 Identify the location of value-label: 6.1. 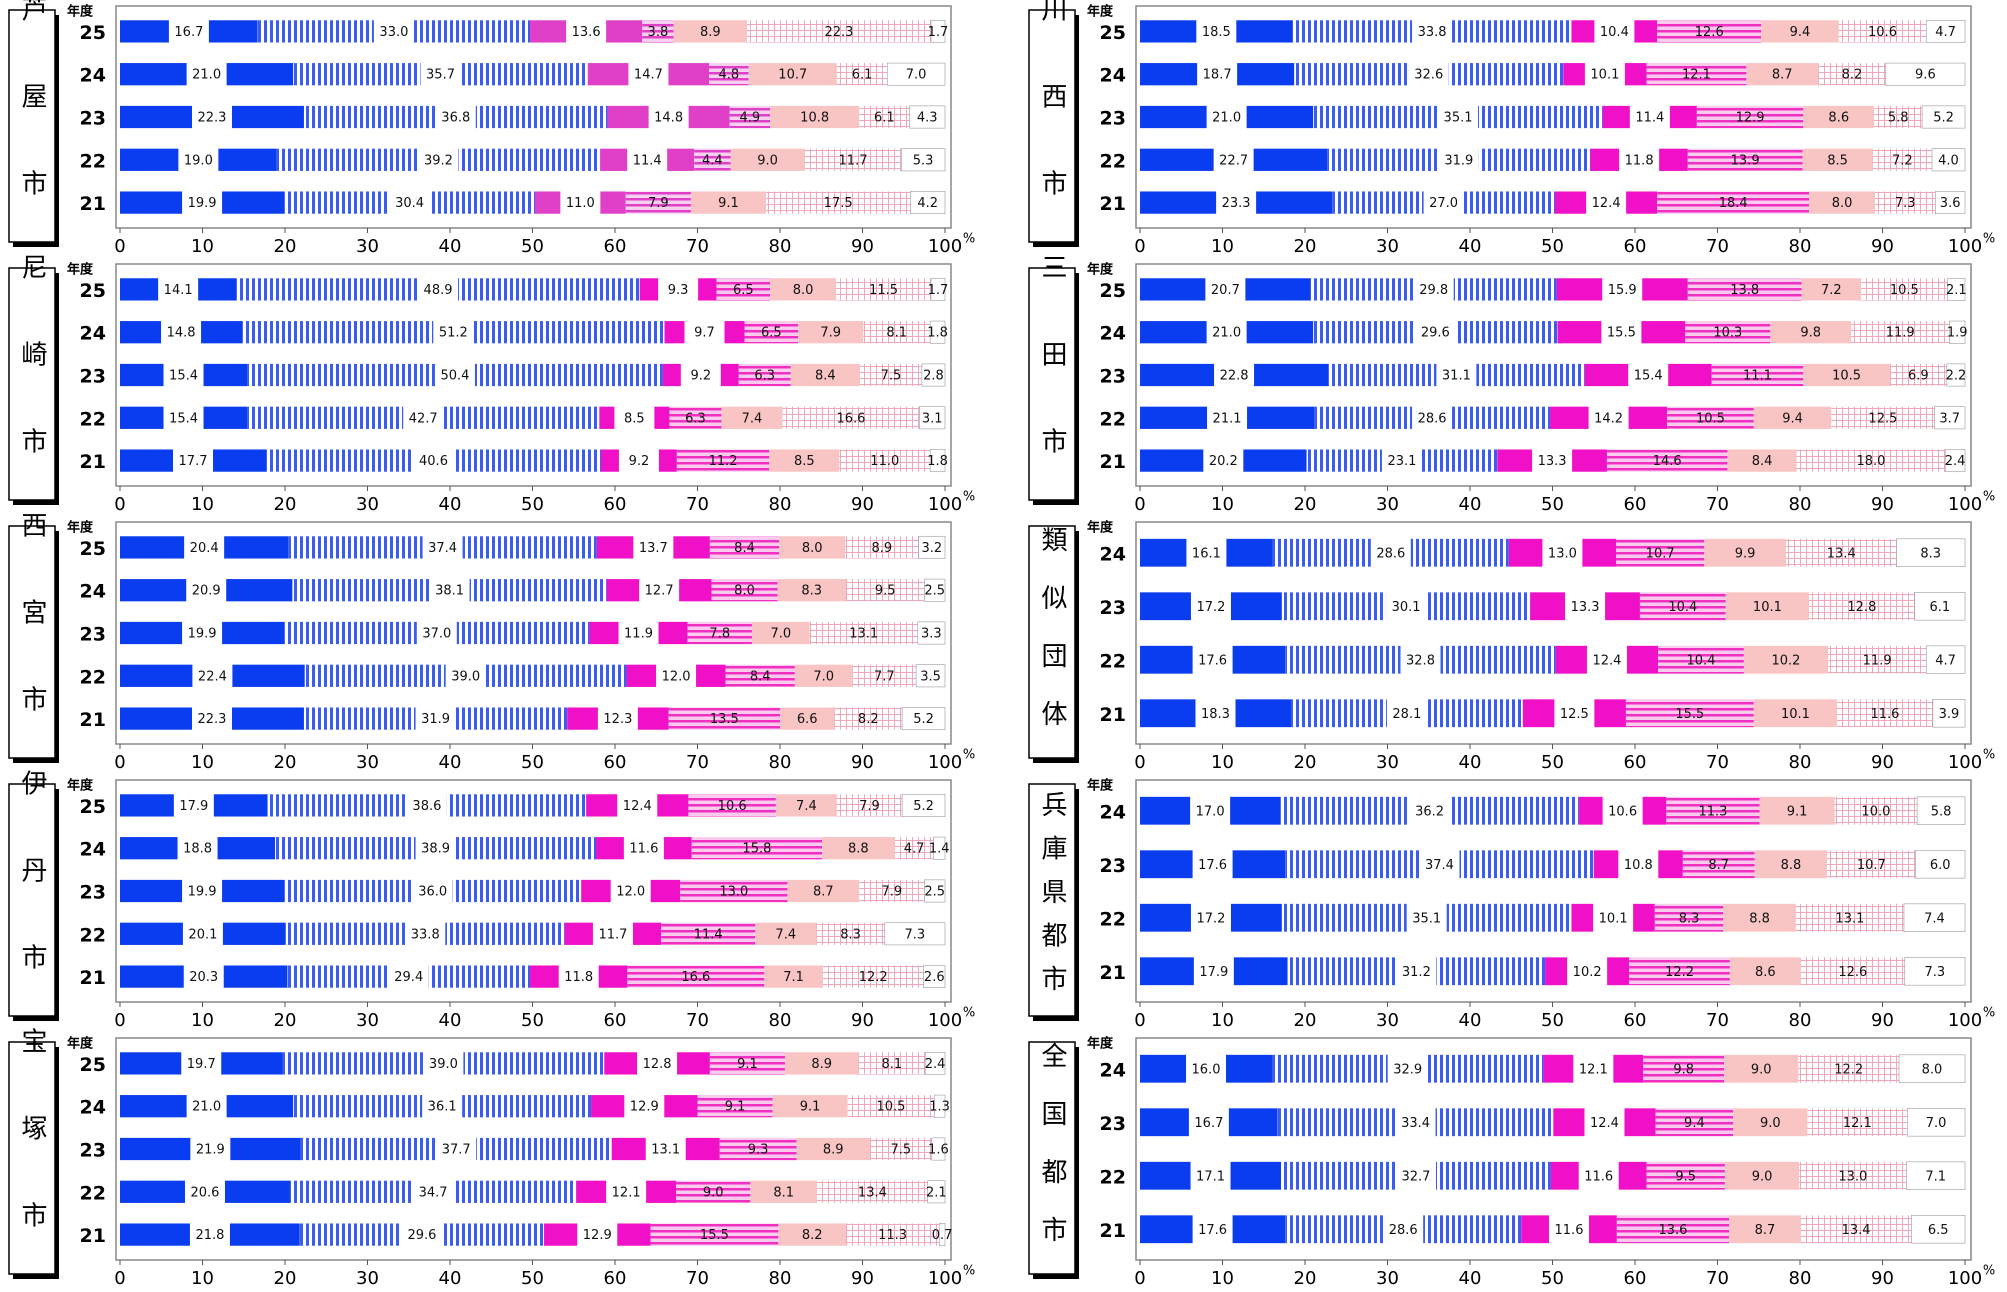
(862, 75).